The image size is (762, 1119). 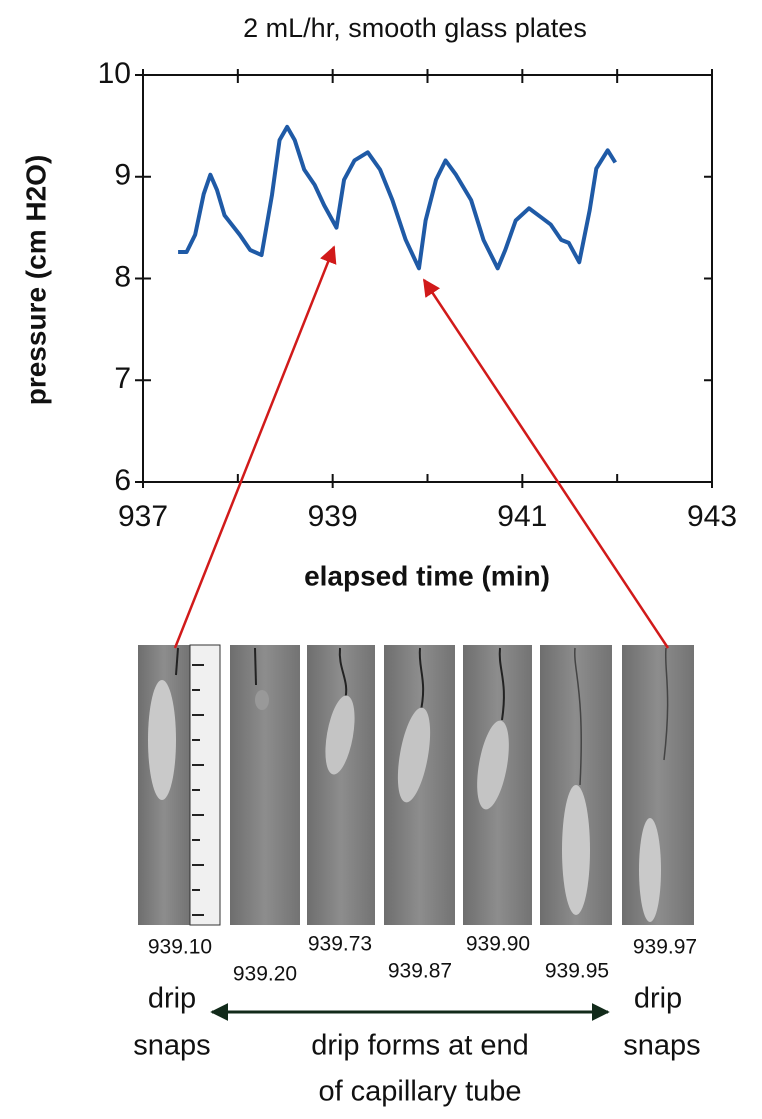 What do you see at coordinates (205, 785) in the screenshot?
I see `ruler` at bounding box center [205, 785].